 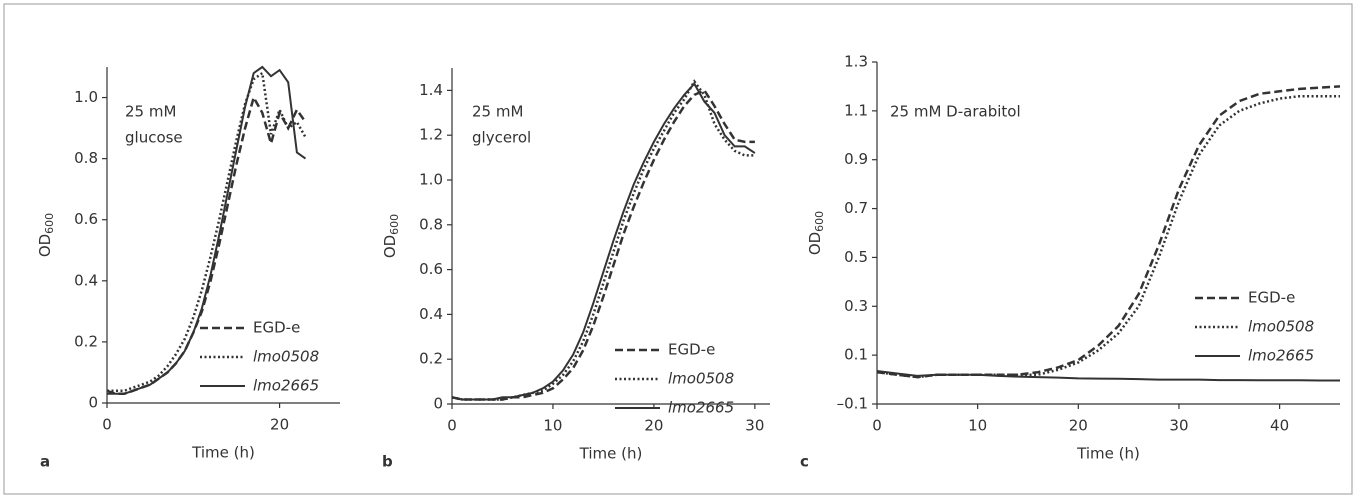 What do you see at coordinates (501, 138) in the screenshot?
I see `annotation: glycerol` at bounding box center [501, 138].